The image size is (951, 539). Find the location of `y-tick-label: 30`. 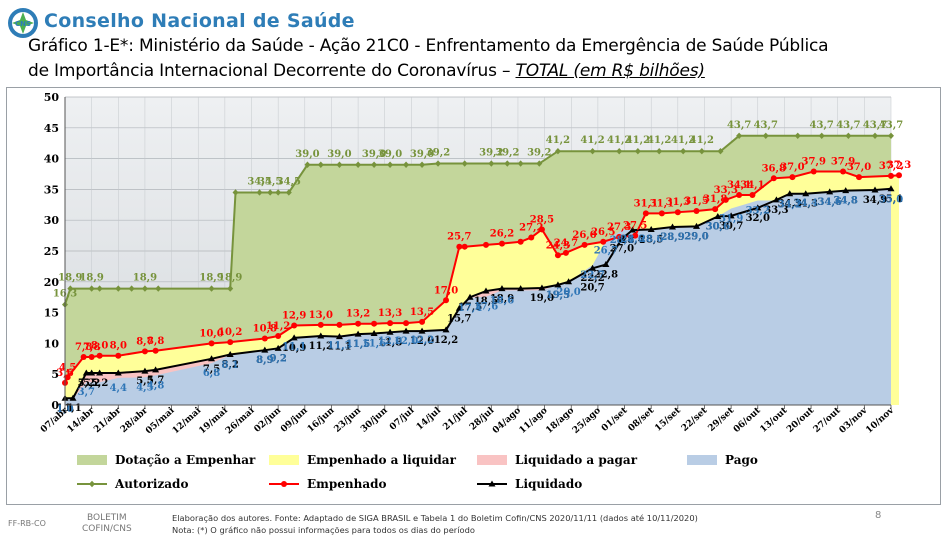

y-tick-label: 30 is located at coordinates (52, 220).